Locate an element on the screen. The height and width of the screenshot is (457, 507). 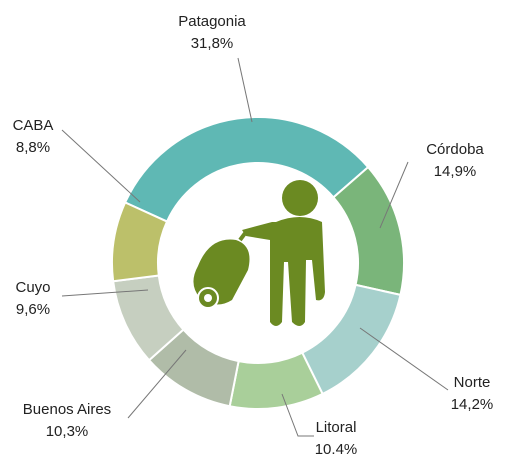
category-label: Norte is located at coordinates (472, 382).